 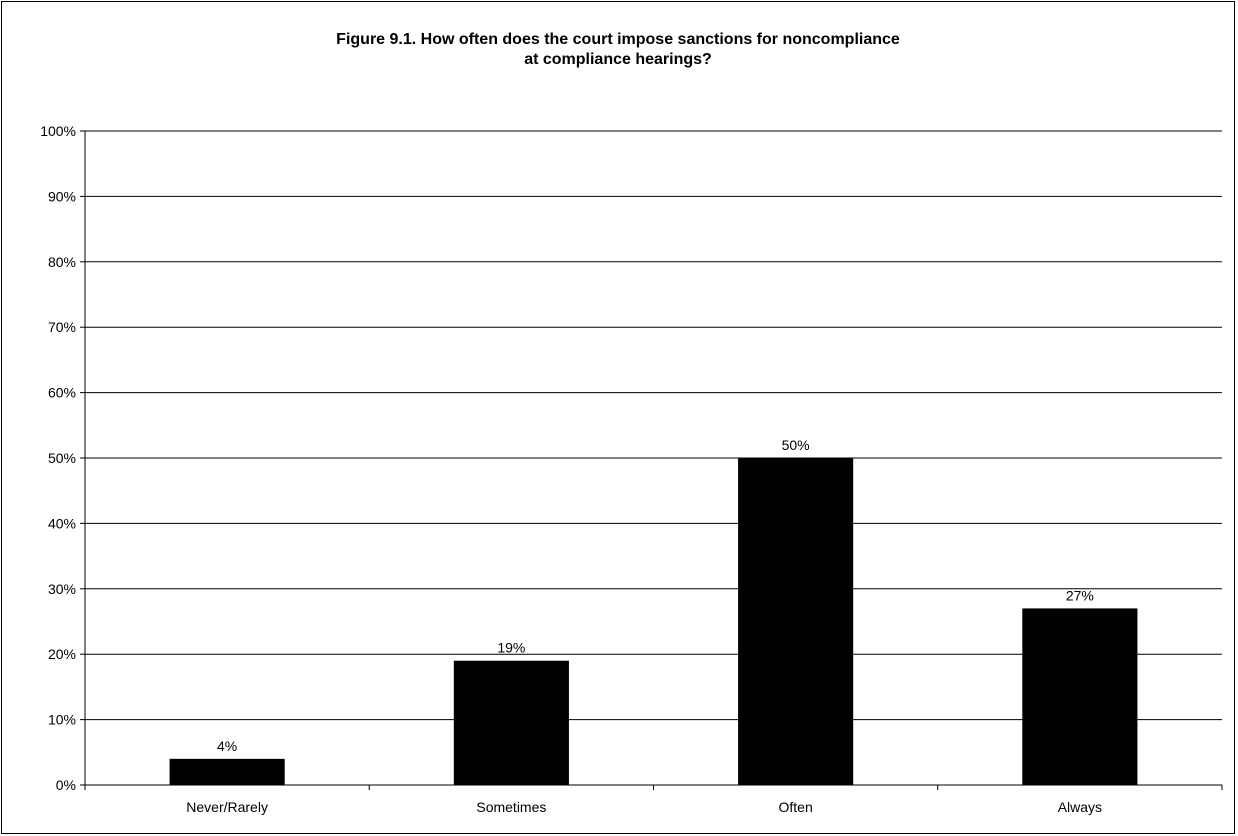 I want to click on y-tick-label: 0%, so click(x=66, y=785).